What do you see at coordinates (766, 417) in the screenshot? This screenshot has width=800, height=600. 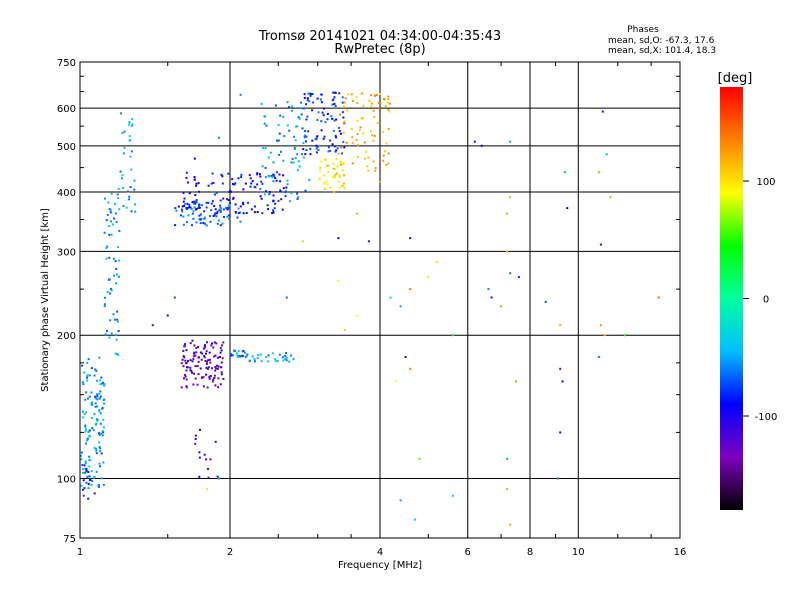 I see `colorbar-tick-label: -100` at bounding box center [766, 417].